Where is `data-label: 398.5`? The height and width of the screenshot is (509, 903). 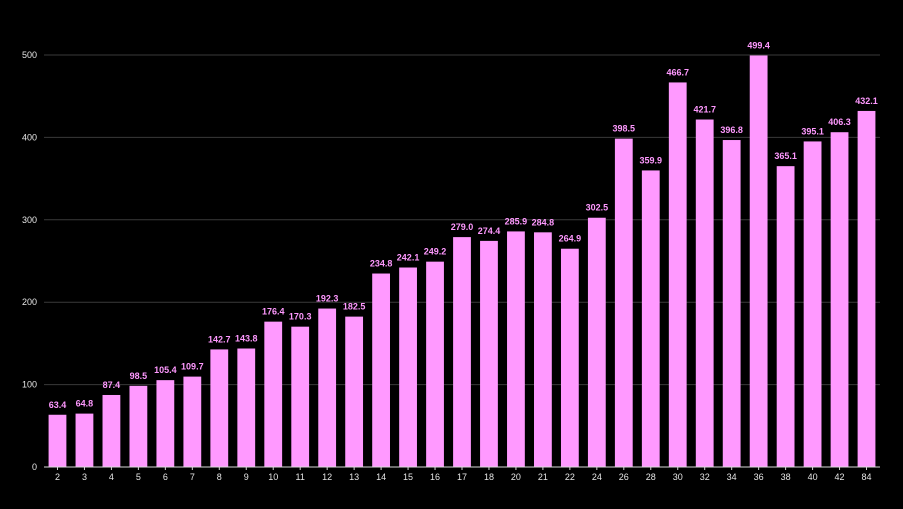
data-label: 398.5 is located at coordinates (624, 129).